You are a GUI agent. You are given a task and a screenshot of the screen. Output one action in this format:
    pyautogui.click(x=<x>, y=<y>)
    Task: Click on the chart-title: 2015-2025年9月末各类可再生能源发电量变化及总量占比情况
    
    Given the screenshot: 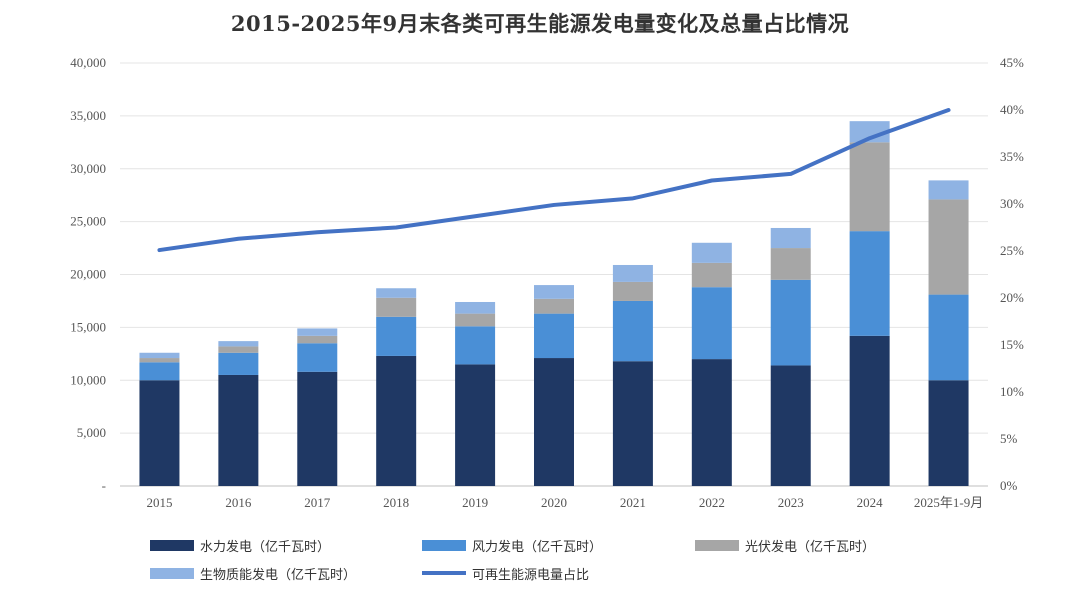 What is the action you would take?
    pyautogui.click(x=540, y=23)
    